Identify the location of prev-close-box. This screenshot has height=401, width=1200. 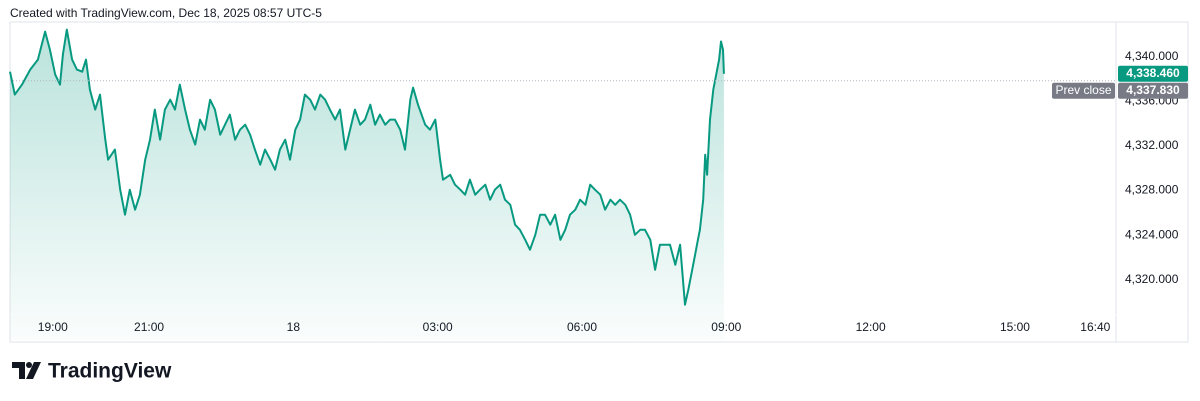
(1153, 90).